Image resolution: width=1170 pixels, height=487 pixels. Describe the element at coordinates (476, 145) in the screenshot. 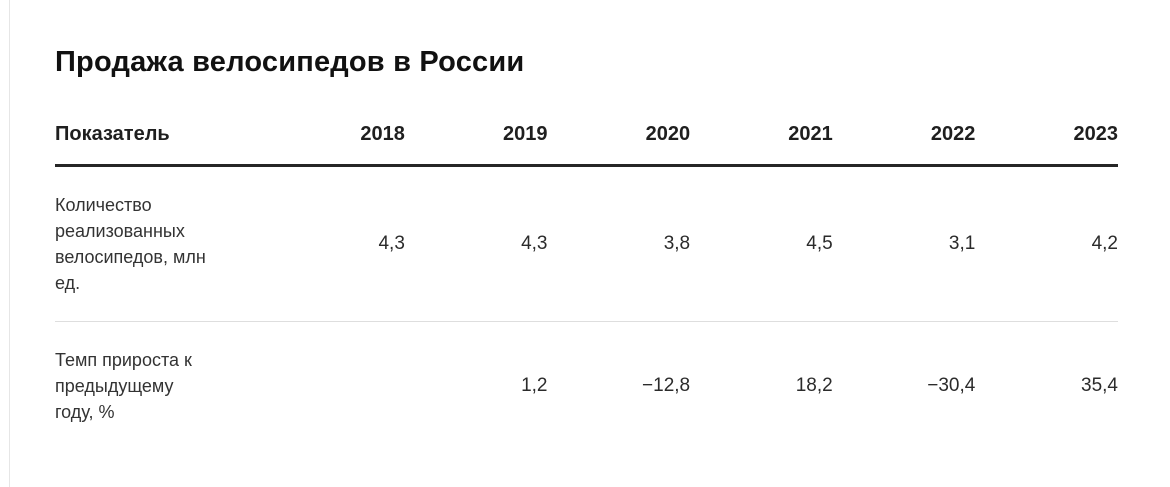

I see `column-header-2019: 2019` at that location.